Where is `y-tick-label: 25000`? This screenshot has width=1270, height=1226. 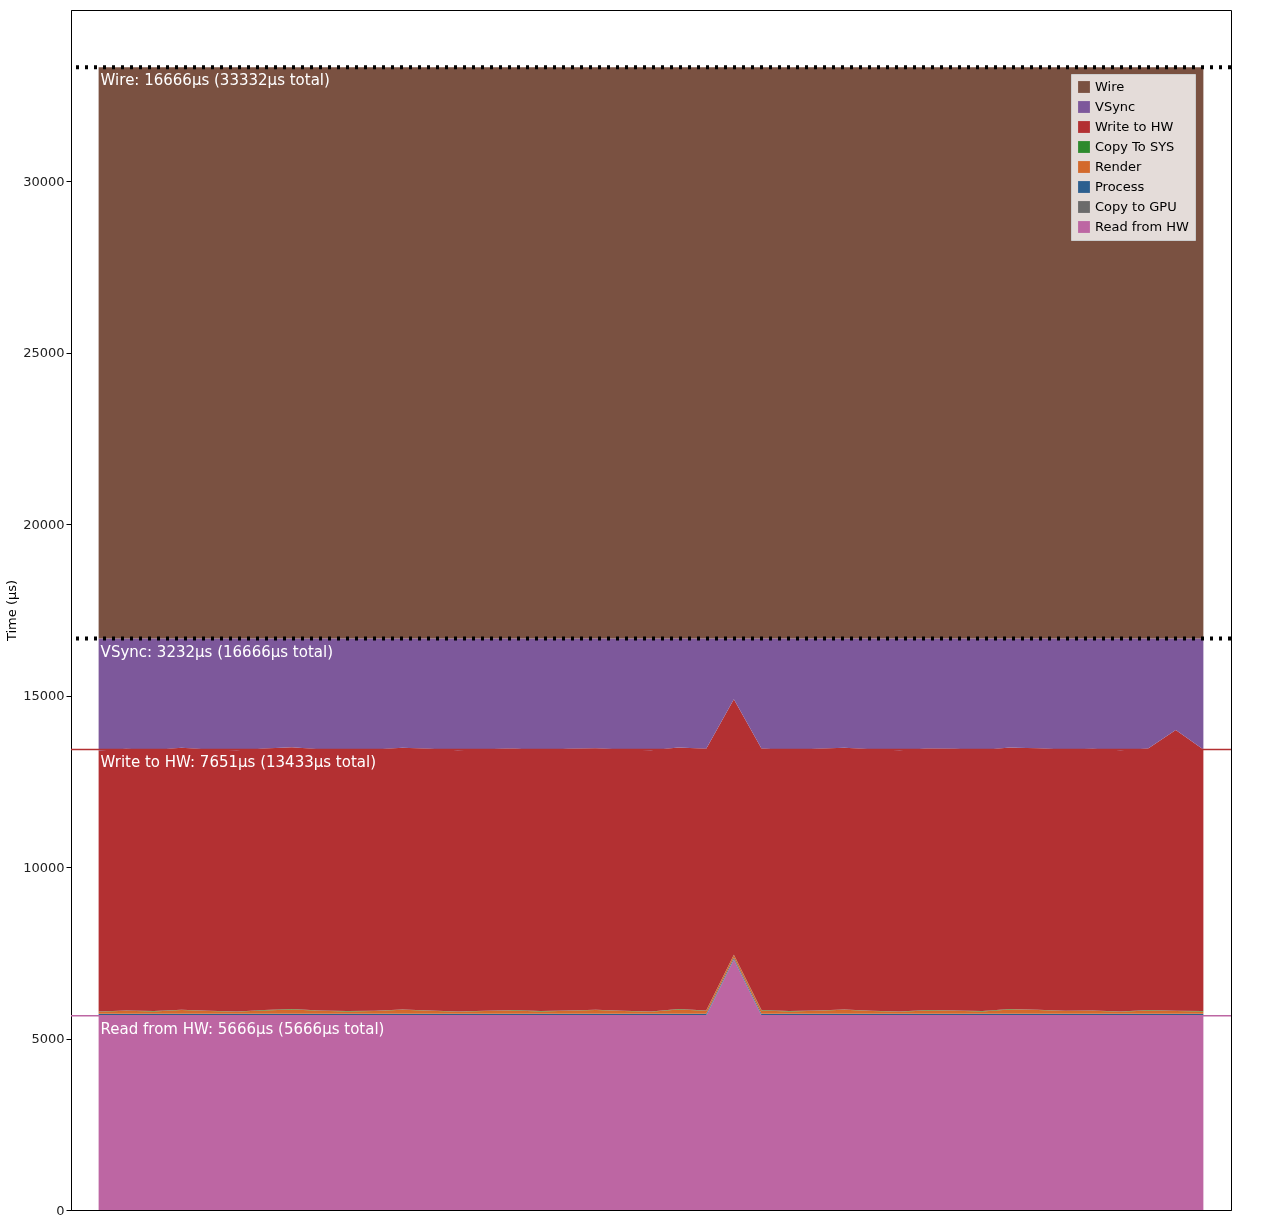 y-tick-label: 25000 is located at coordinates (44, 353).